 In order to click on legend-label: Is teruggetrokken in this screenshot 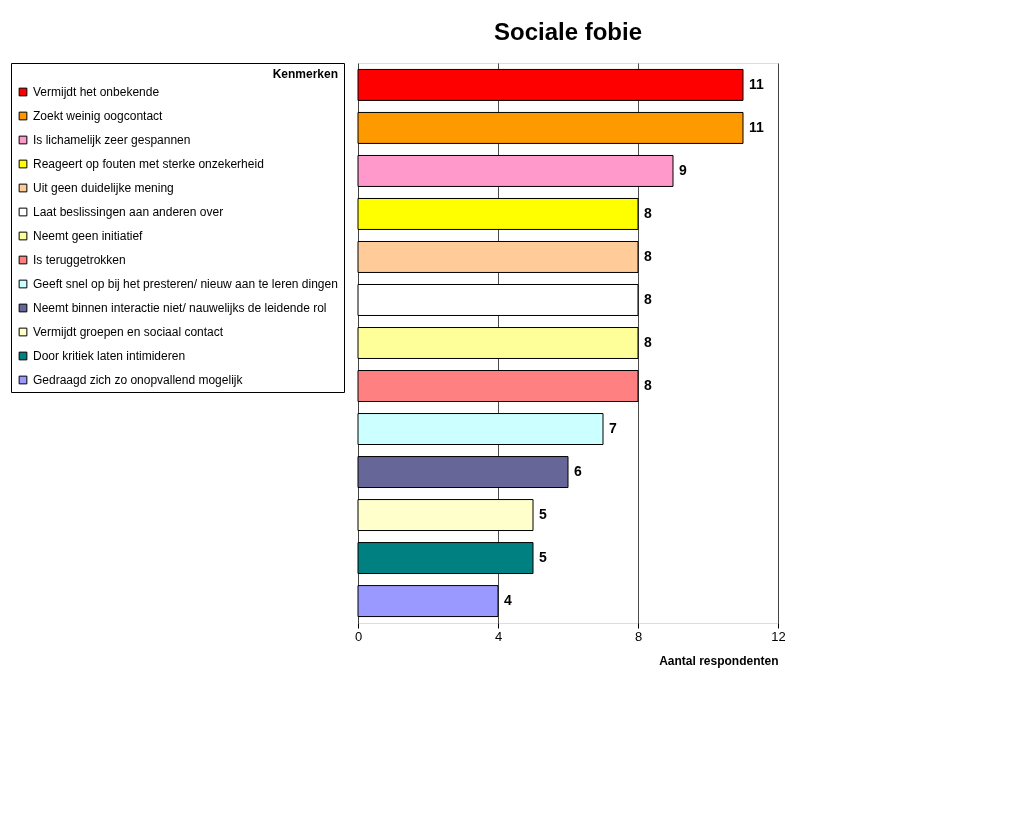, I will do `click(79, 260)`.